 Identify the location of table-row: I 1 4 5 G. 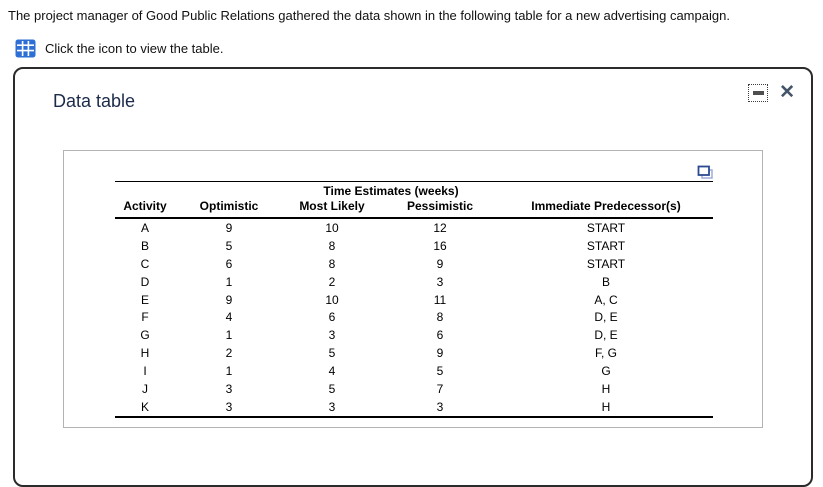
(414, 371).